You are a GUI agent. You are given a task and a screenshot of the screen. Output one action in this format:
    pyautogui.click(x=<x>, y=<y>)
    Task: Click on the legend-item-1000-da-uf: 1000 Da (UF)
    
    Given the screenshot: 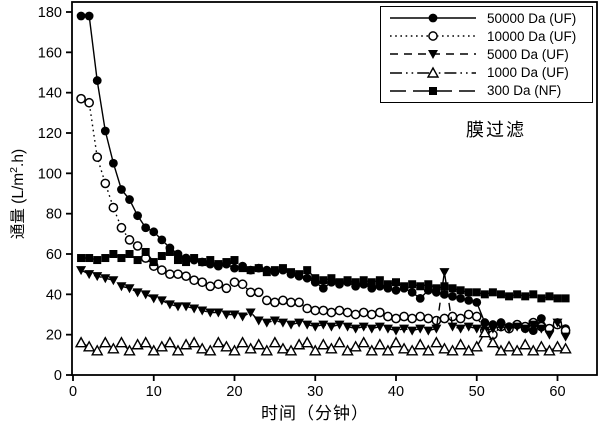 What is the action you would take?
    pyautogui.click(x=488, y=73)
    